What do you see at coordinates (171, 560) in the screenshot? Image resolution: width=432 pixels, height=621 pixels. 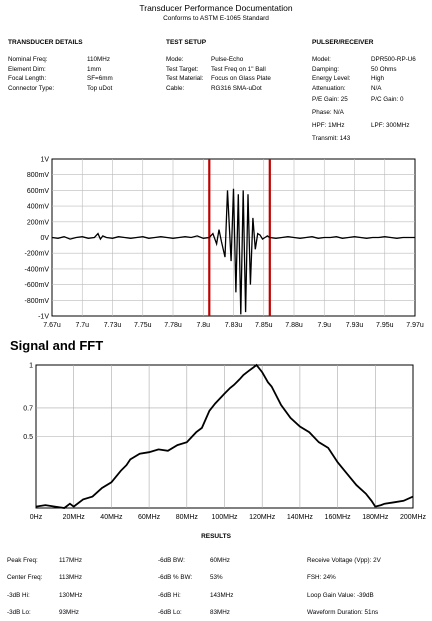 I see `minus6db-bw-label: -6dB BW:` at bounding box center [171, 560].